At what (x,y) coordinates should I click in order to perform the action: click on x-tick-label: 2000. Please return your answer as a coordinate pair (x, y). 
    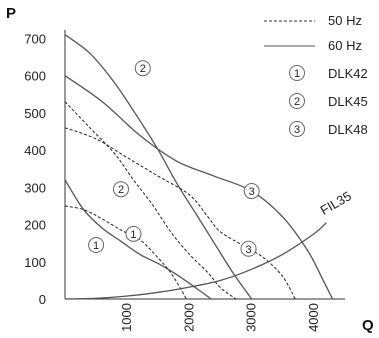
    Looking at the image, I should click on (188, 317).